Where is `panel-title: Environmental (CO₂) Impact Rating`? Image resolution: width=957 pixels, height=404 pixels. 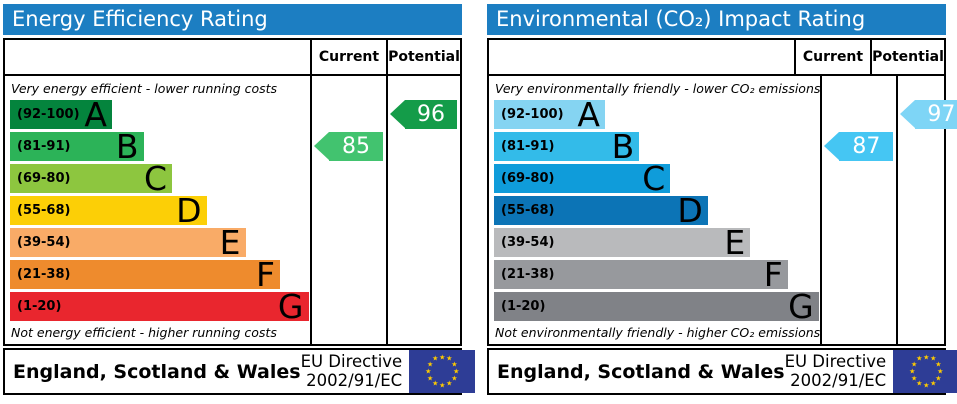
panel-title: Environmental (CO₂) Impact Rating is located at coordinates (716, 19).